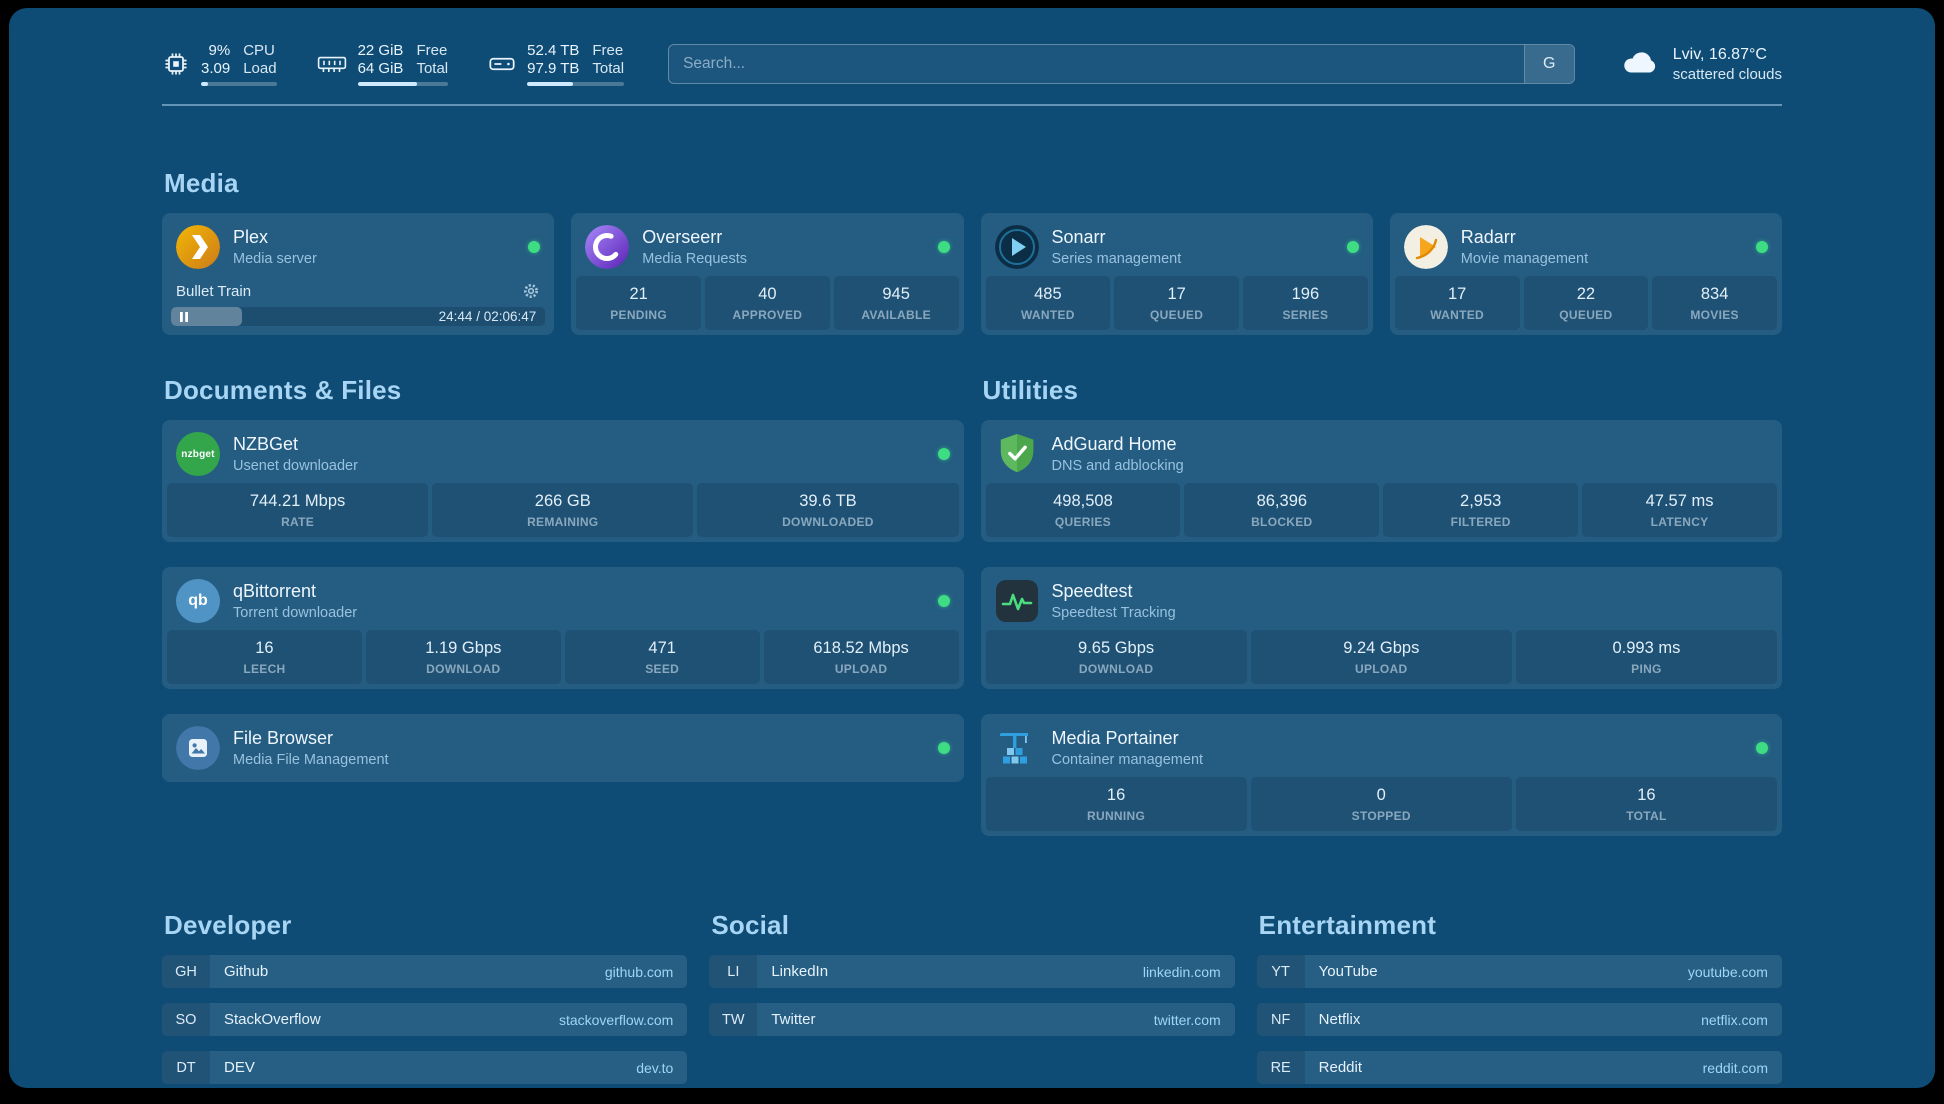  Describe the element at coordinates (275, 259) in the screenshot. I see `service-subtitle: Media server` at that location.